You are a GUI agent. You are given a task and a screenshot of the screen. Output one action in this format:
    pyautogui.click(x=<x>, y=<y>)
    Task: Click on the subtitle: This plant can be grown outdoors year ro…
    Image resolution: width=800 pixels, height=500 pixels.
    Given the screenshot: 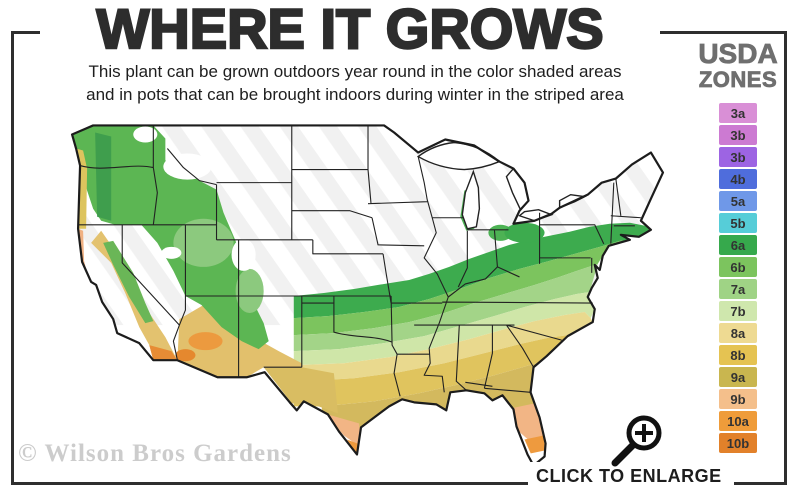 What is the action you would take?
    pyautogui.click(x=355, y=83)
    